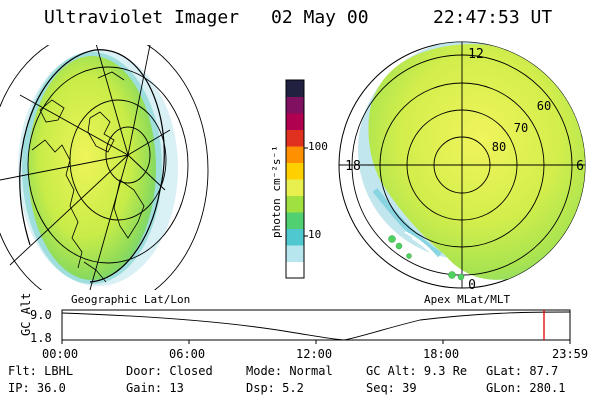 This screenshot has width=600, height=400. I want to click on info-seq: Seq: 39, so click(391, 388).